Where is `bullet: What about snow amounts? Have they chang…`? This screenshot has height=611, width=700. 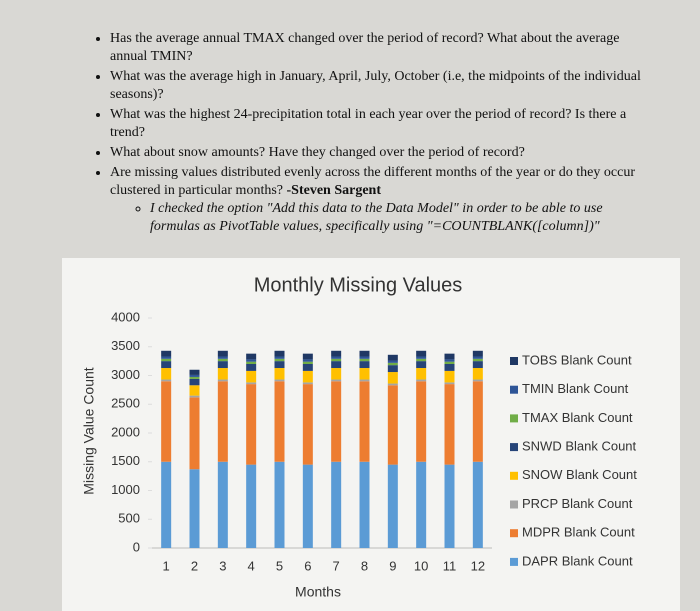
bullet: What about snow amounts? Have they chang… is located at coordinates (380, 153).